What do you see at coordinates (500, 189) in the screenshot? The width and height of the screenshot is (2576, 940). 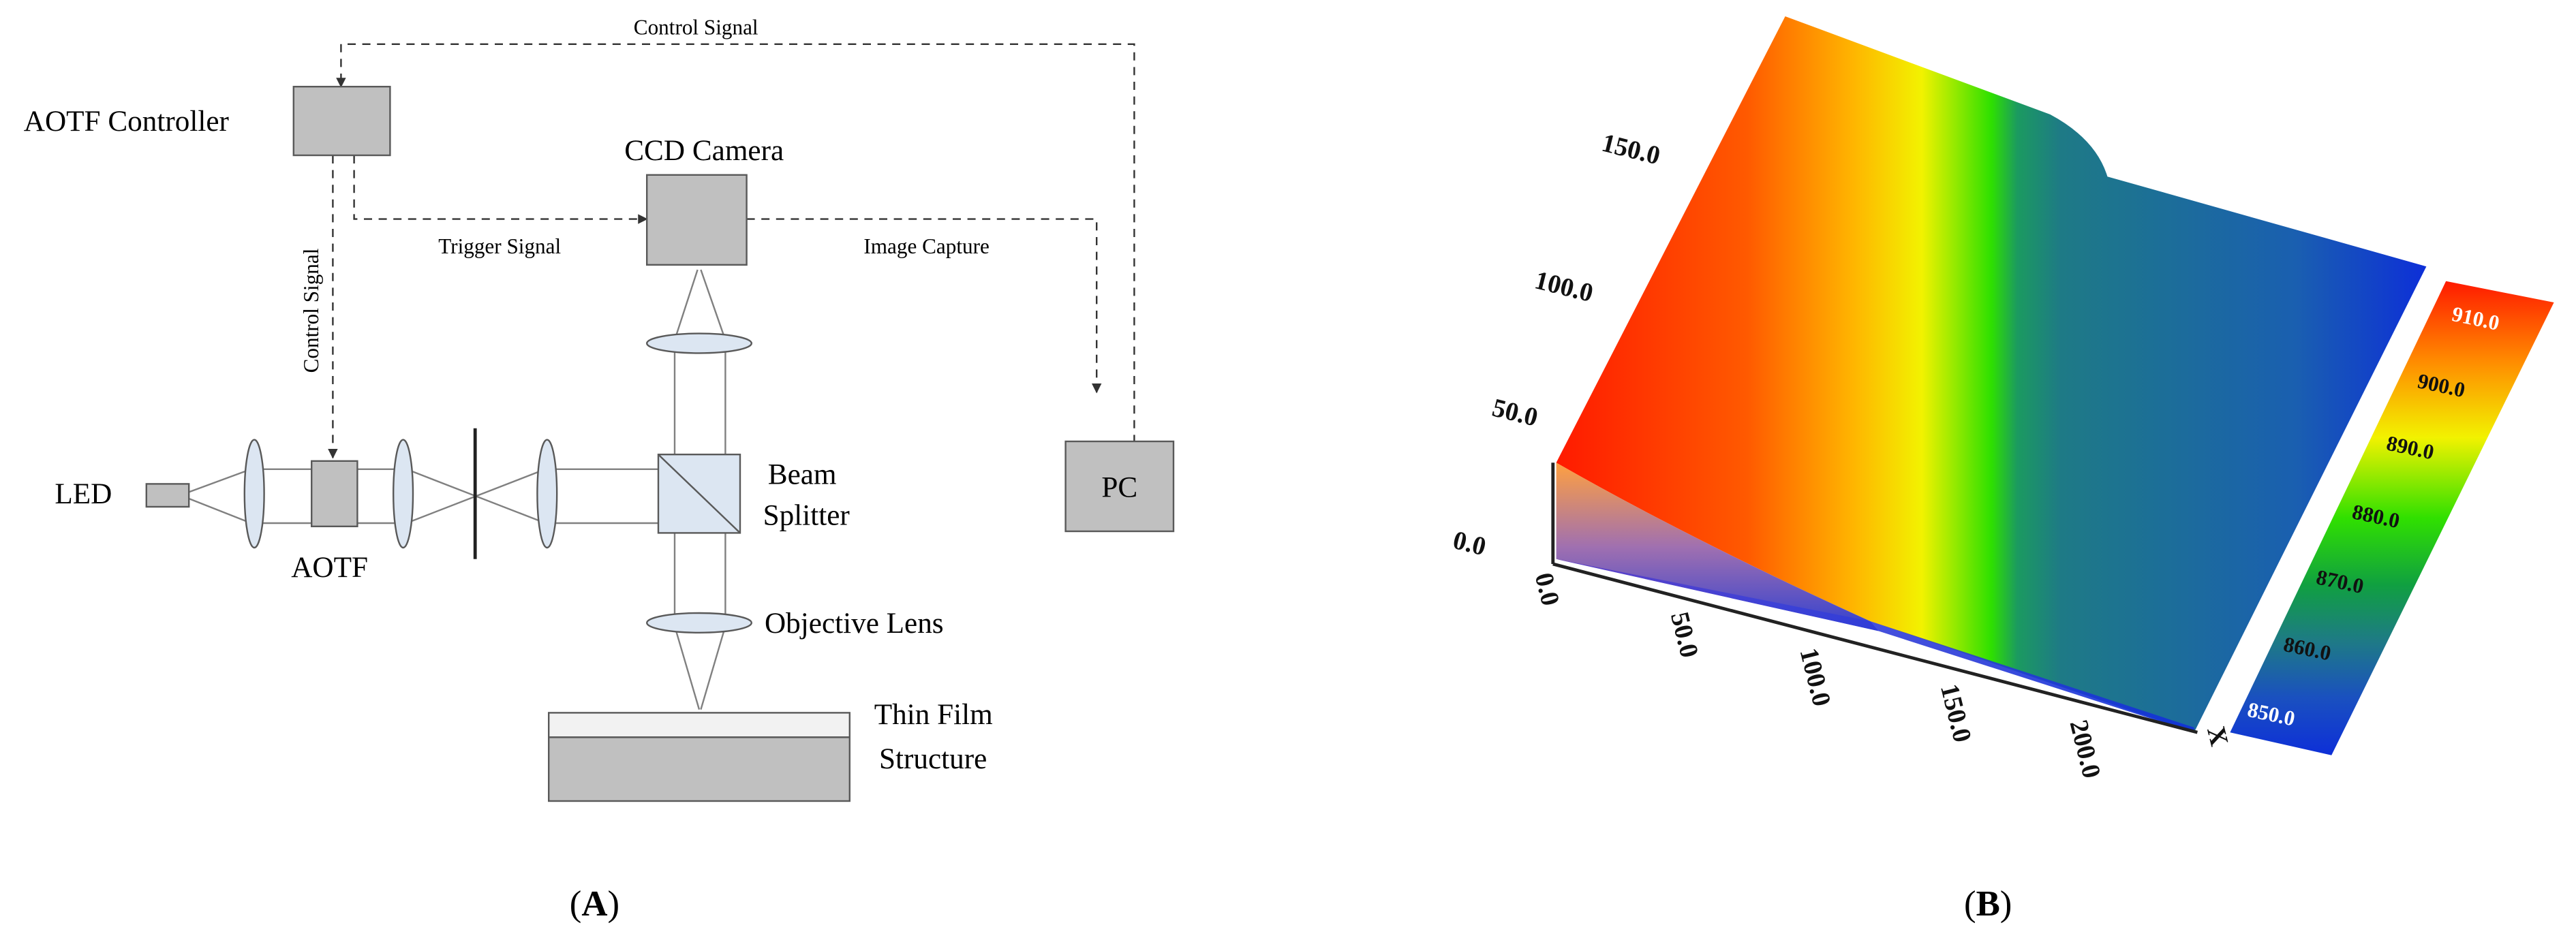 I see `trigger-signal-line` at bounding box center [500, 189].